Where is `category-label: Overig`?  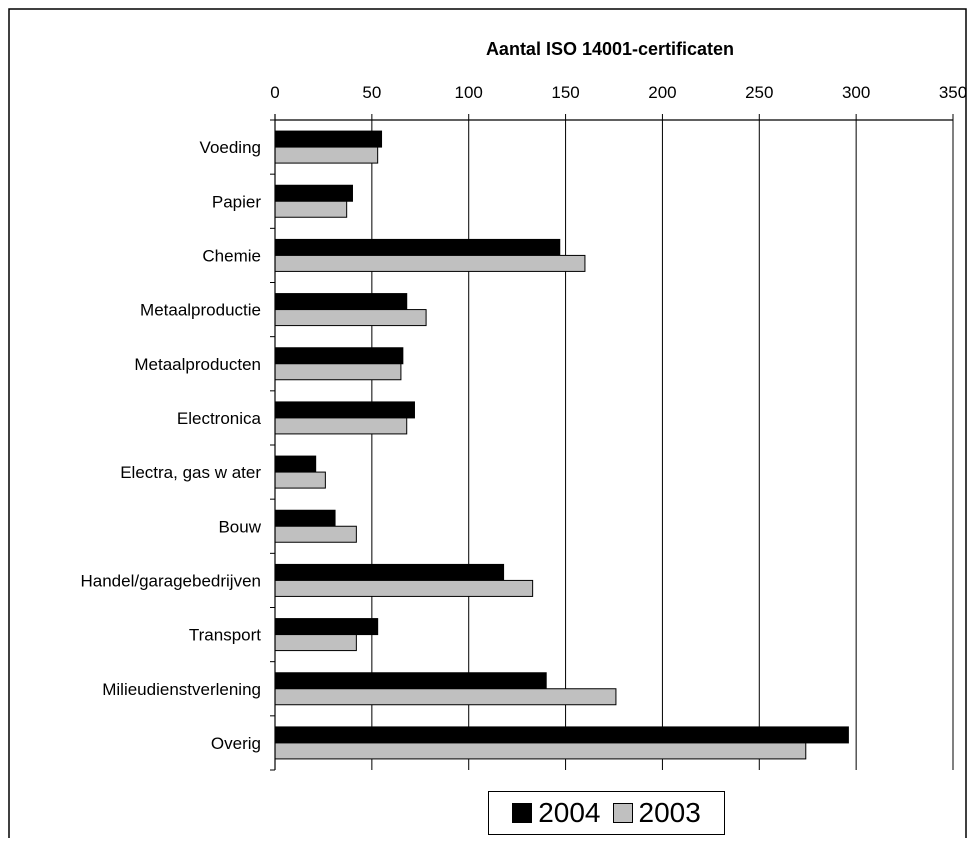
category-label: Overig is located at coordinates (236, 743).